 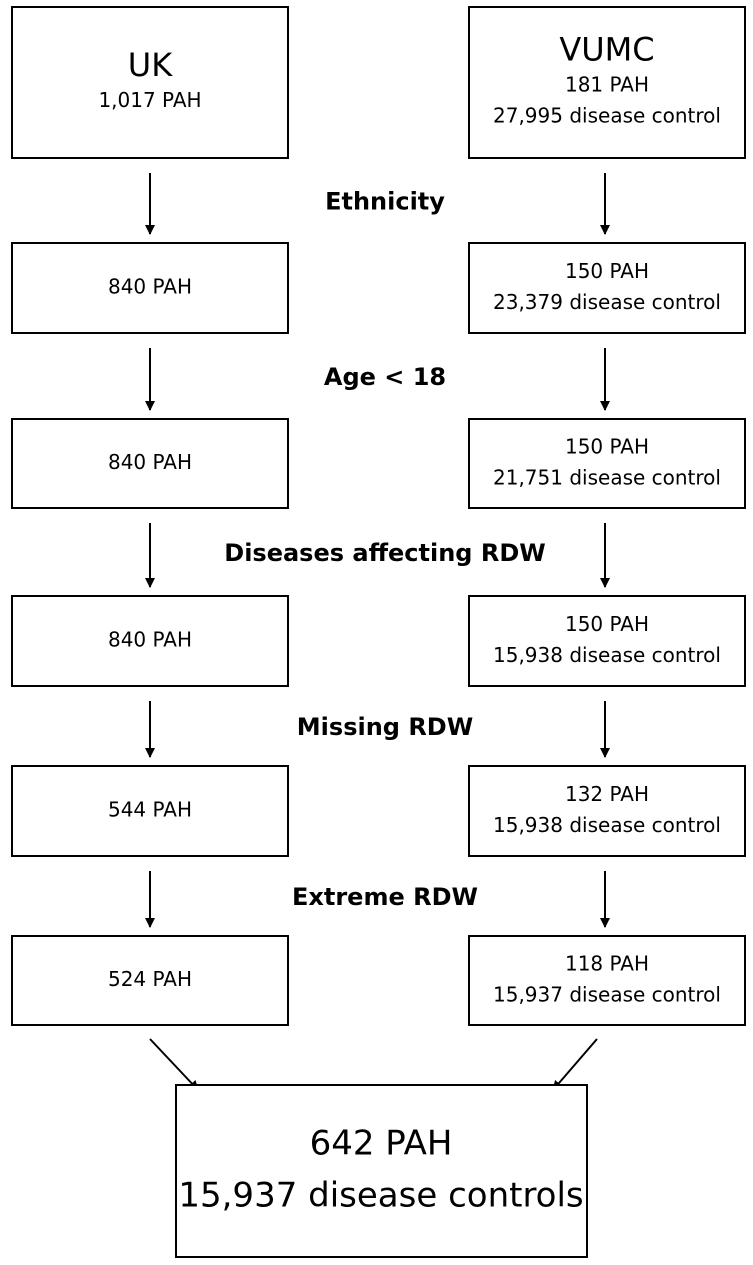 I want to click on box-text: 21,751 disease control, so click(x=607, y=478).